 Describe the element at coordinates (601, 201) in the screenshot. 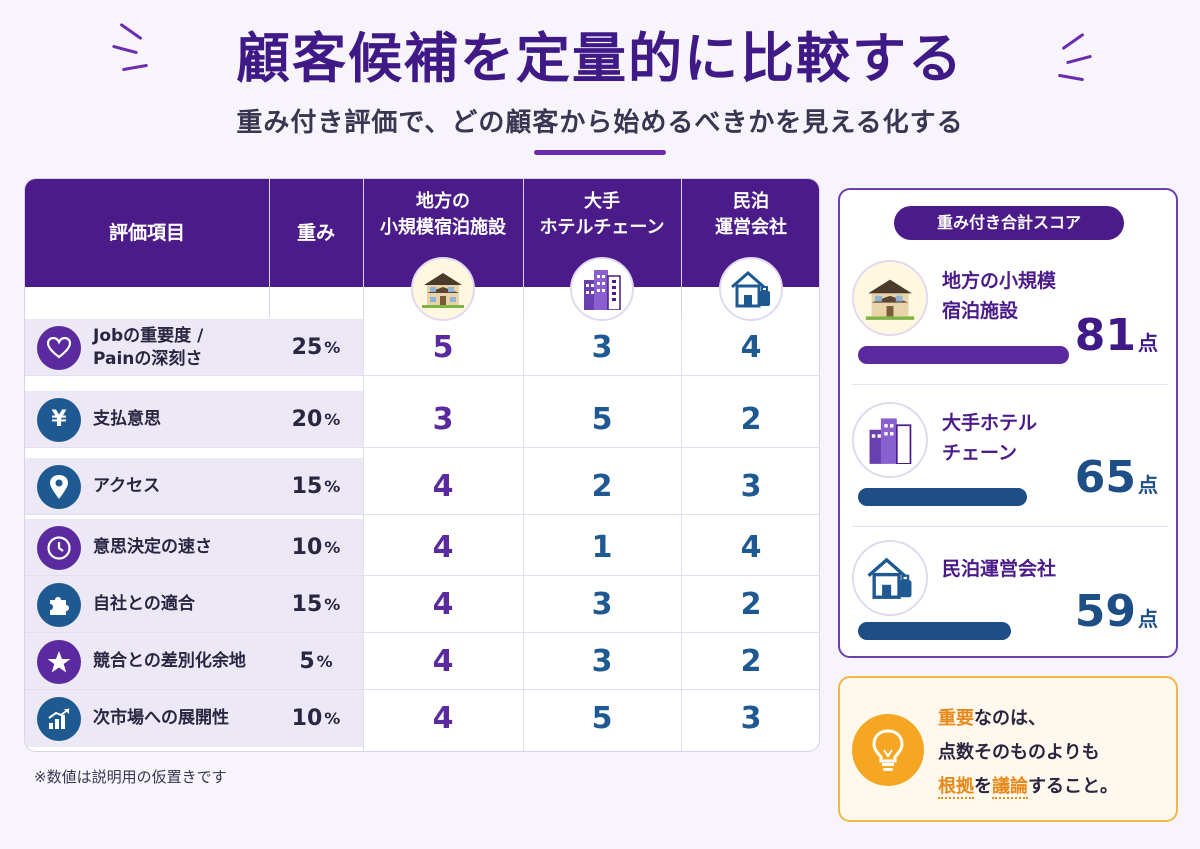

I see `header-candidate-2-line1: 大手` at that location.